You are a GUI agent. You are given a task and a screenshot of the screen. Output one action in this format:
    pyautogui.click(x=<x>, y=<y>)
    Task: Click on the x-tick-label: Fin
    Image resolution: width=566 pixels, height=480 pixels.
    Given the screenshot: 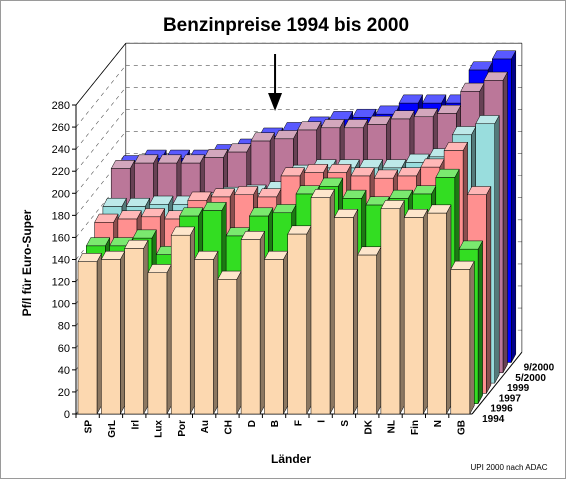 What is the action you would take?
    pyautogui.click(x=415, y=427)
    